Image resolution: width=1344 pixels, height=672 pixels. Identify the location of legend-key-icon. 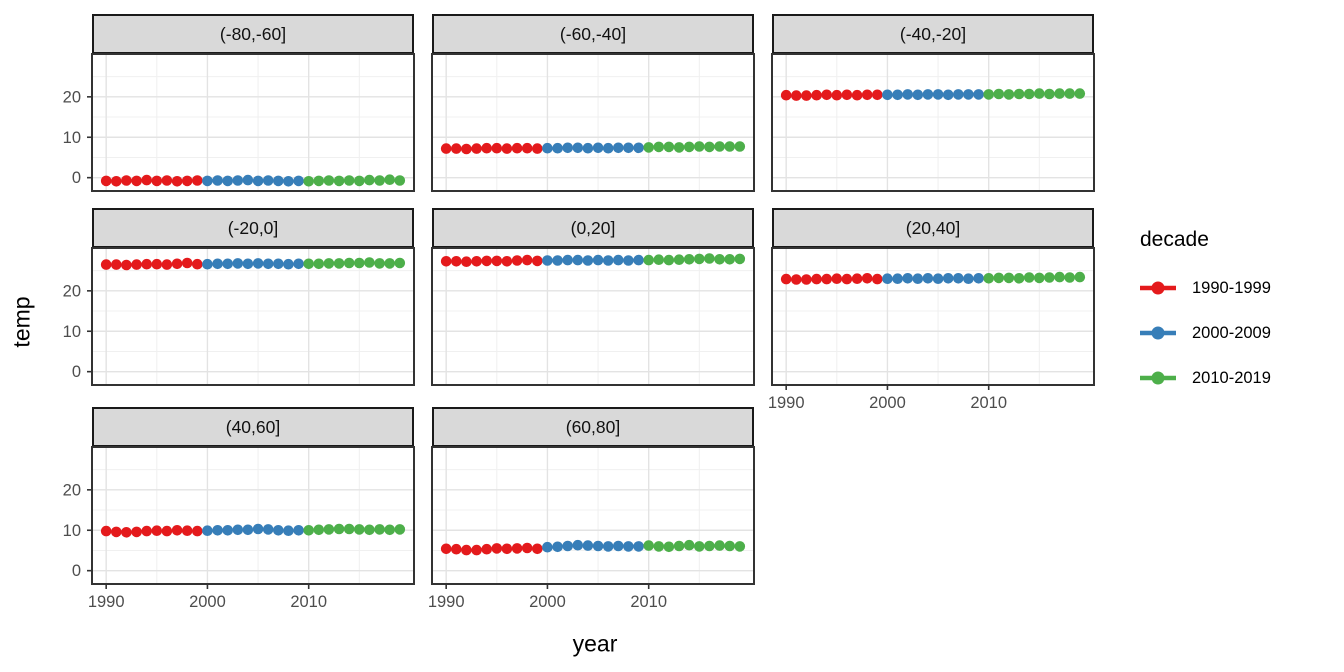
(1158, 333).